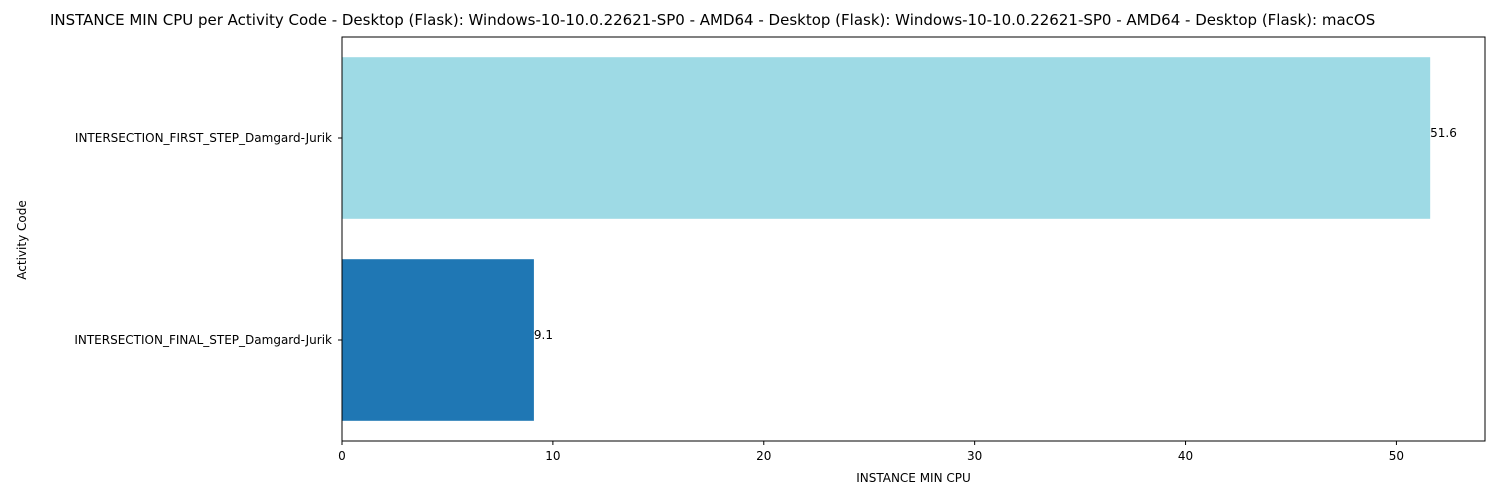 This screenshot has width=1500, height=500. Describe the element at coordinates (974, 456) in the screenshot. I see `x-tick-label: 30` at that location.